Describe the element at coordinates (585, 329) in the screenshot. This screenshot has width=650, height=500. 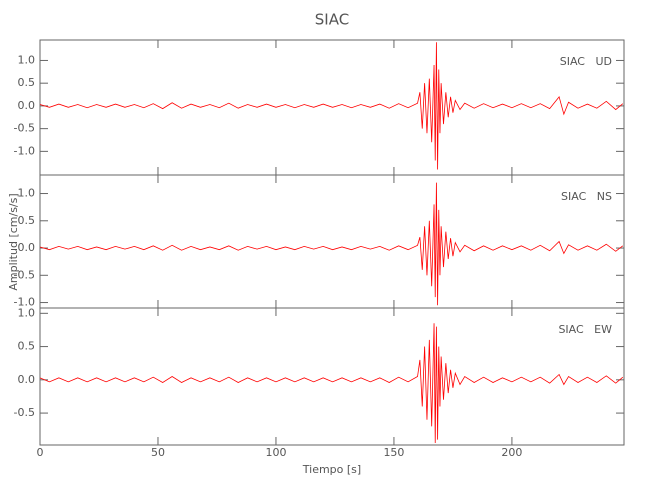
I see `channel-label: SIAC EW` at that location.